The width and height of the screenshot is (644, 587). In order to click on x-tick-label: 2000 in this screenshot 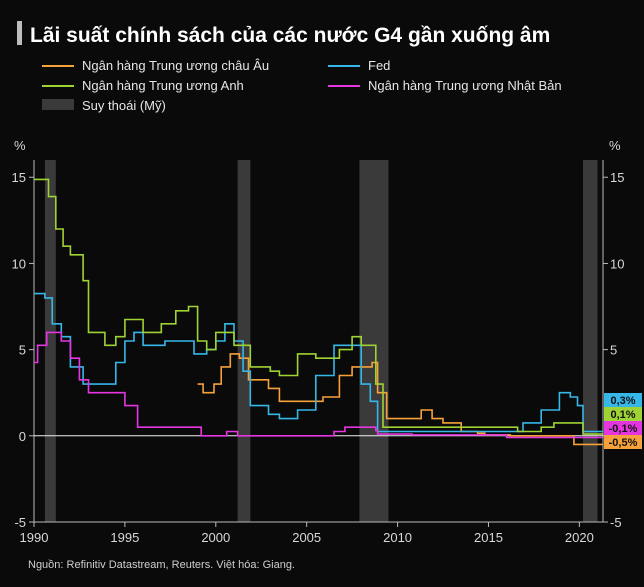, I will do `click(215, 537)`.